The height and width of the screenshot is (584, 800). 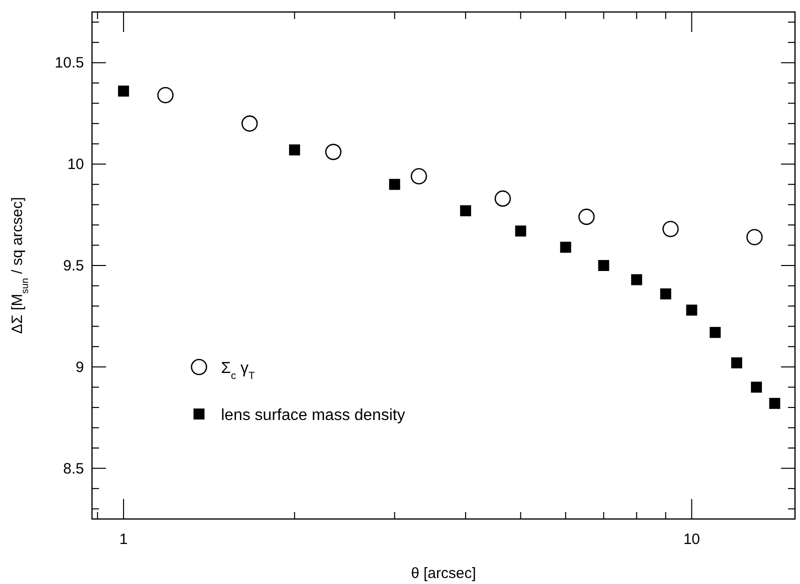 I want to click on y-tick-label: 9, so click(x=80, y=367).